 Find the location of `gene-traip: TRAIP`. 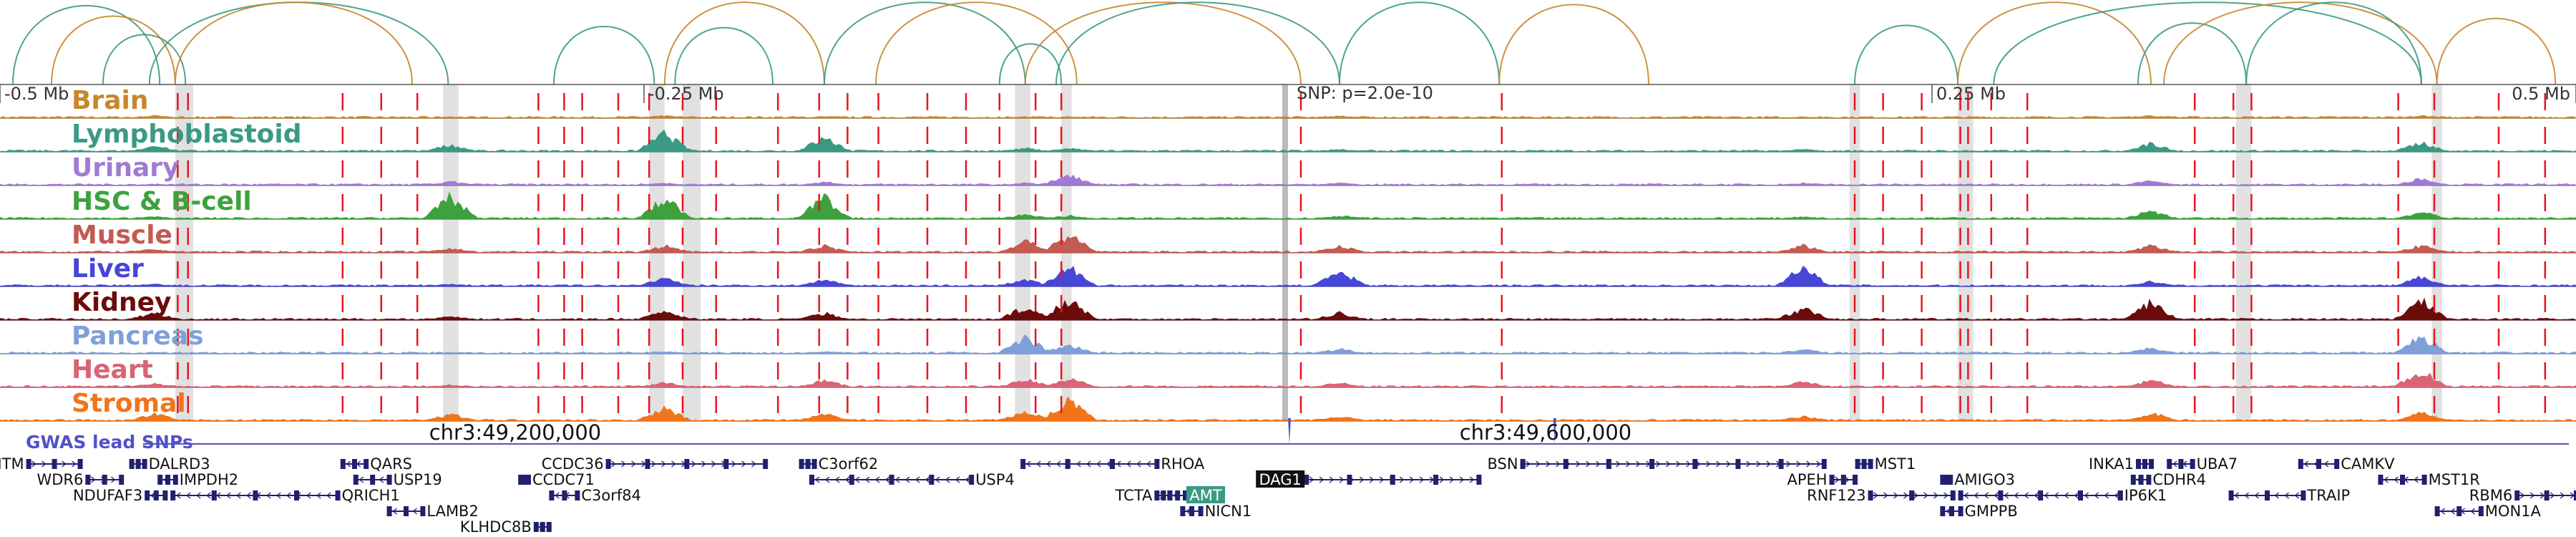

gene-traip: TRAIP is located at coordinates (2289, 495).